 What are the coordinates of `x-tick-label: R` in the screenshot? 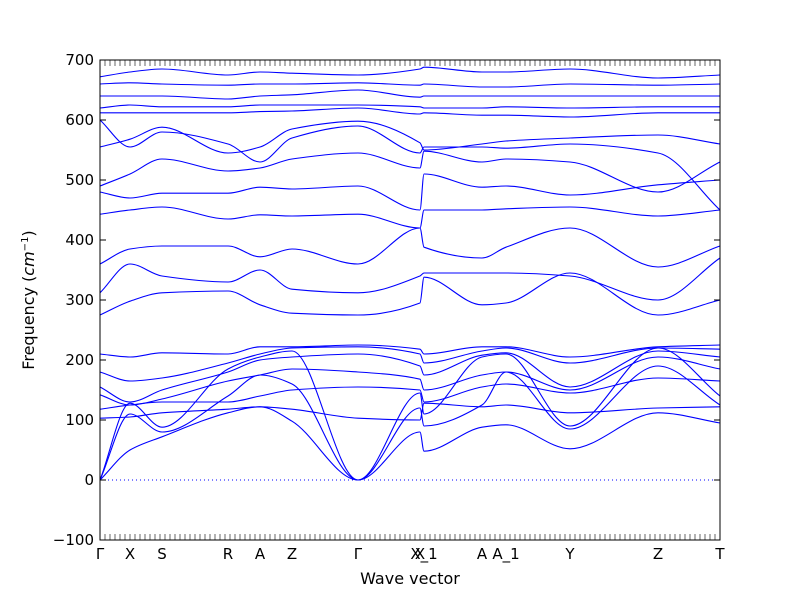 It's located at (228, 554).